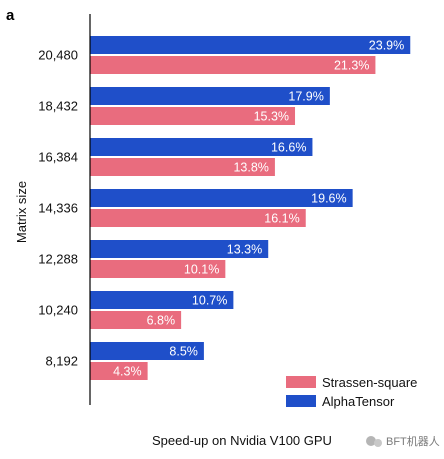 The height and width of the screenshot is (459, 444). What do you see at coordinates (127, 372) in the screenshot?
I see `bar-value-label-strassen-8192: 4.3%` at bounding box center [127, 372].